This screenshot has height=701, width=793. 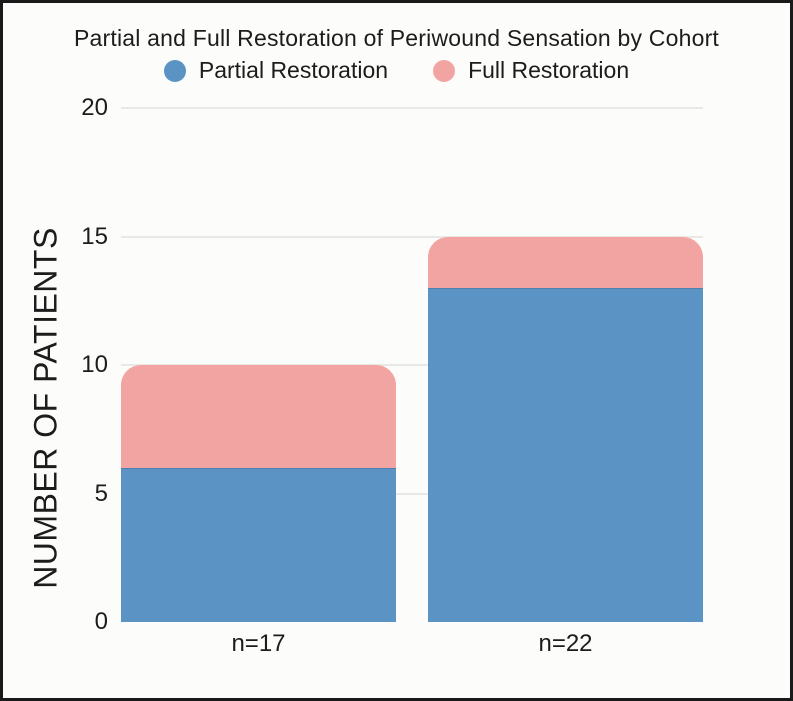 I want to click on legend: Partial Restoration Full Restoration, so click(x=396, y=70).